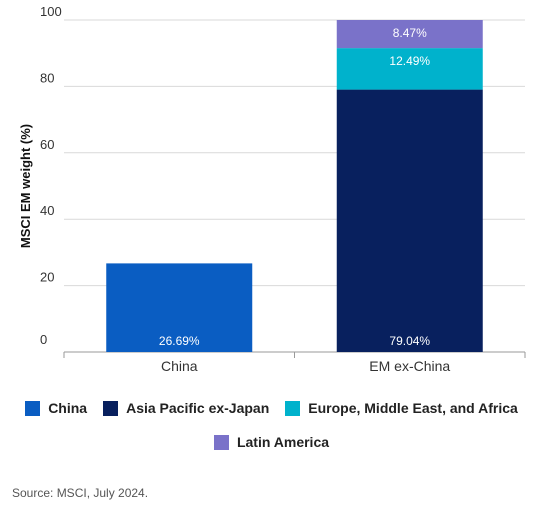 The image size is (543, 517). Describe the element at coordinates (43, 339) in the screenshot. I see `y-tick-label: 0` at that location.